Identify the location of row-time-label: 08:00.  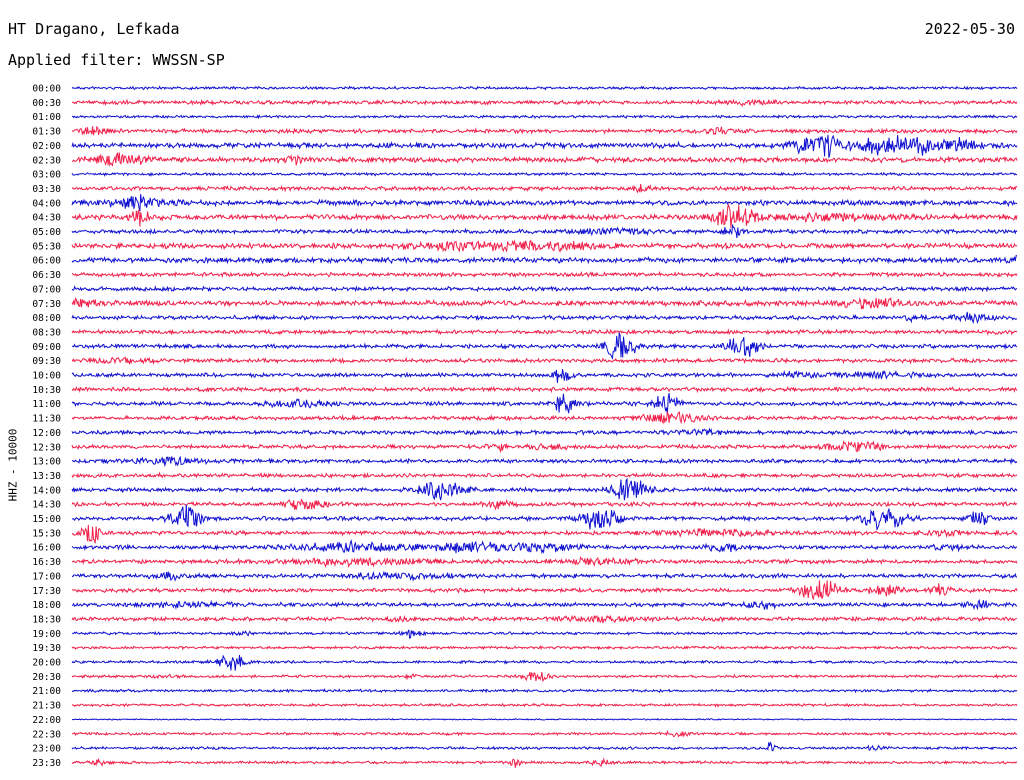
(46, 318).